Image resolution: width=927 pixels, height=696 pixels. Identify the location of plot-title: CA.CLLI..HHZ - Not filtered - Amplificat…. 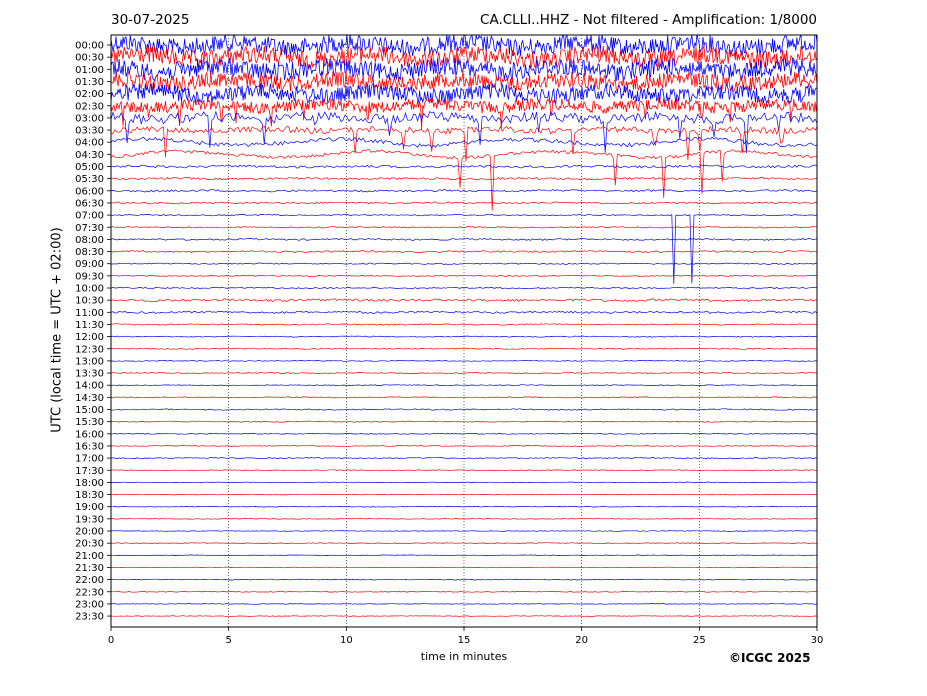
(648, 20).